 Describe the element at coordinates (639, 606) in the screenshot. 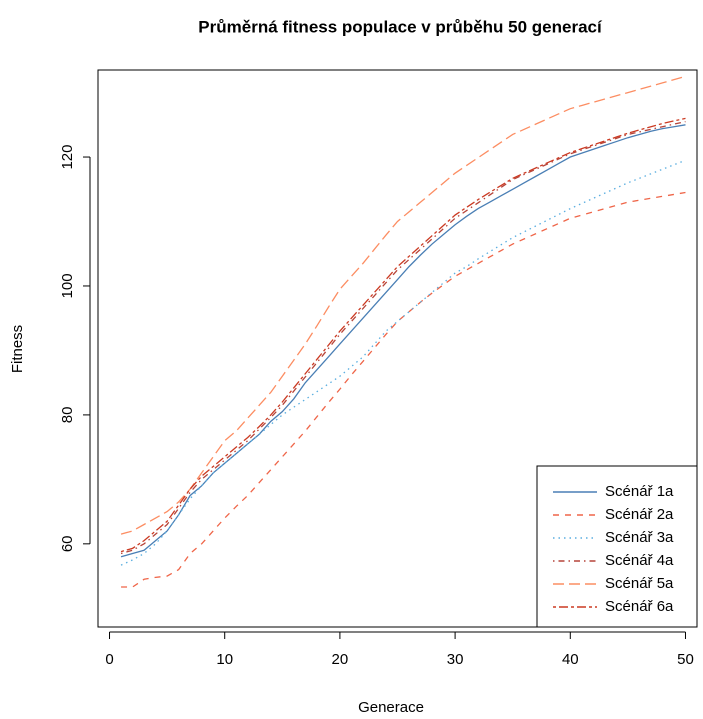

I see `legend-label: Scénář 6a` at that location.